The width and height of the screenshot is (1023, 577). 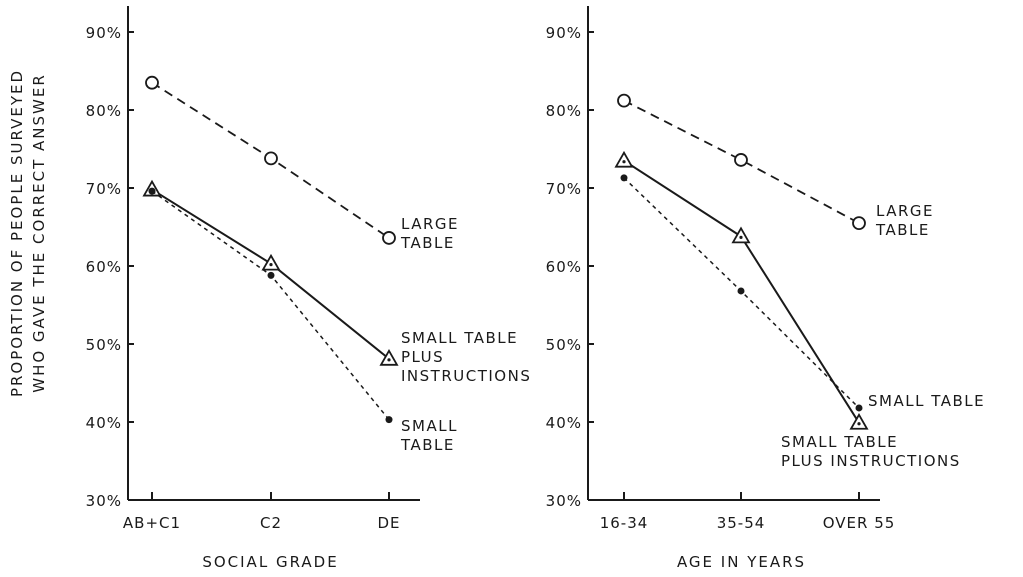 What do you see at coordinates (152, 523) in the screenshot?
I see `x-tick-label: AB+C1` at bounding box center [152, 523].